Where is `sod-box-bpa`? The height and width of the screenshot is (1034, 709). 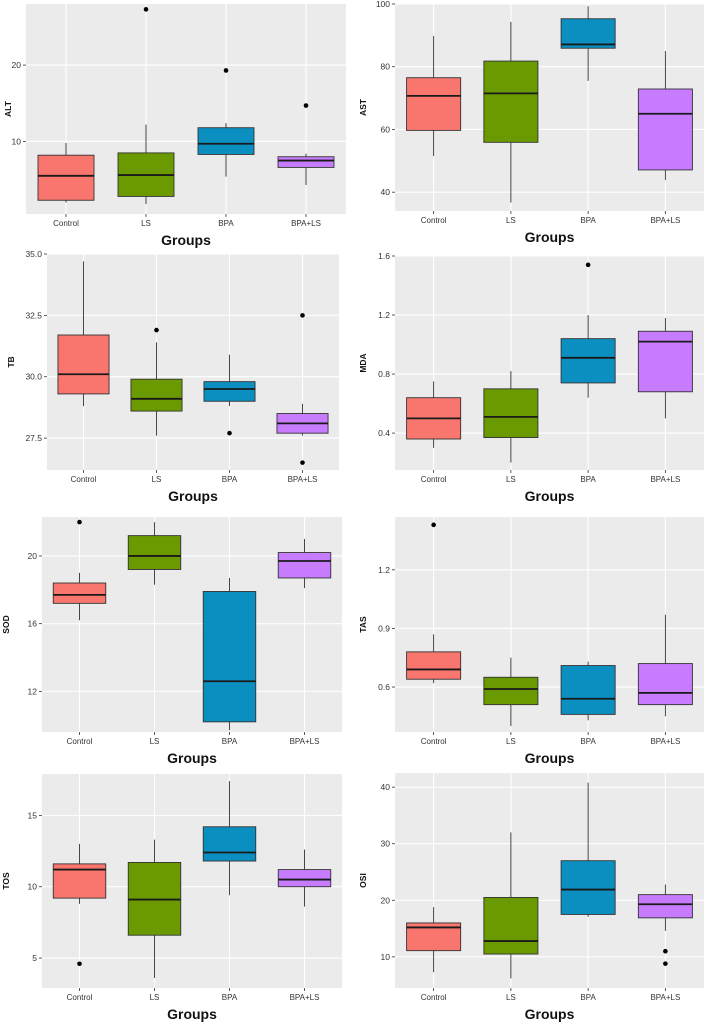 sod-box-bpa is located at coordinates (229, 654).